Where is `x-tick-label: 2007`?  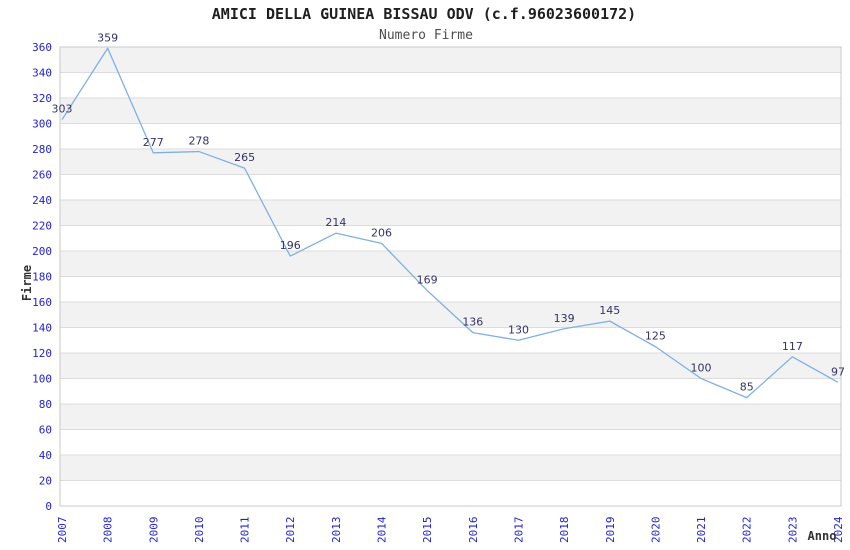 x-tick-label: 2007 is located at coordinates (62, 530).